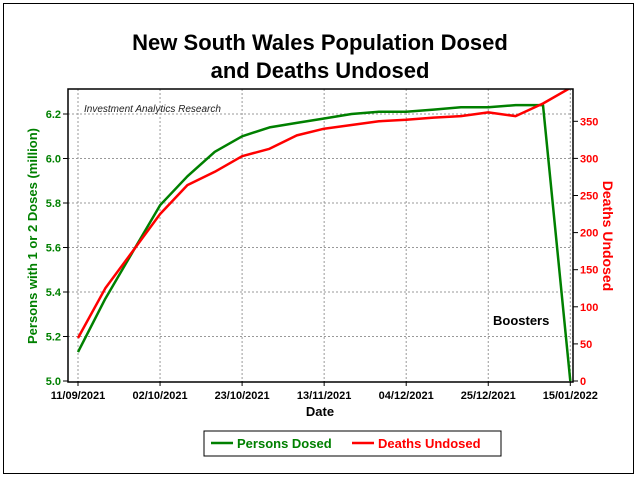 The width and height of the screenshot is (639, 479). What do you see at coordinates (583, 382) in the screenshot?
I see `y-right-tick-label: 0` at bounding box center [583, 382].